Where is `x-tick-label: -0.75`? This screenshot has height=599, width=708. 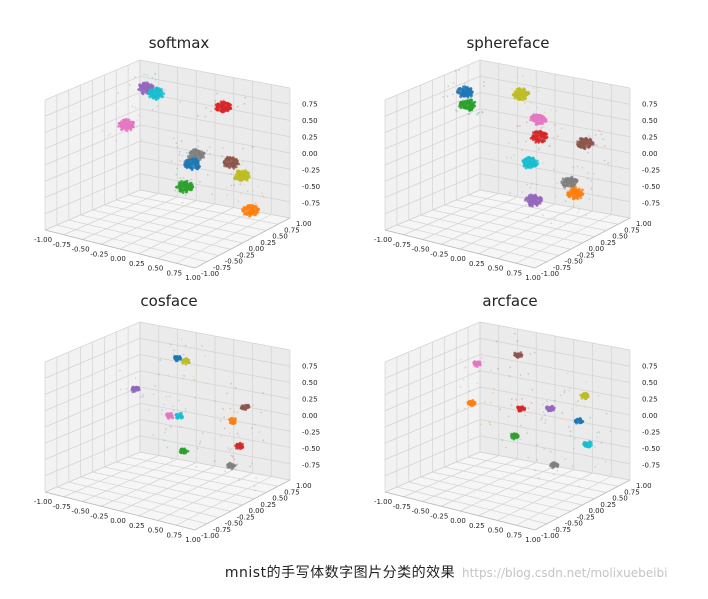
x-tick-label: -0.75 is located at coordinates (62, 245).